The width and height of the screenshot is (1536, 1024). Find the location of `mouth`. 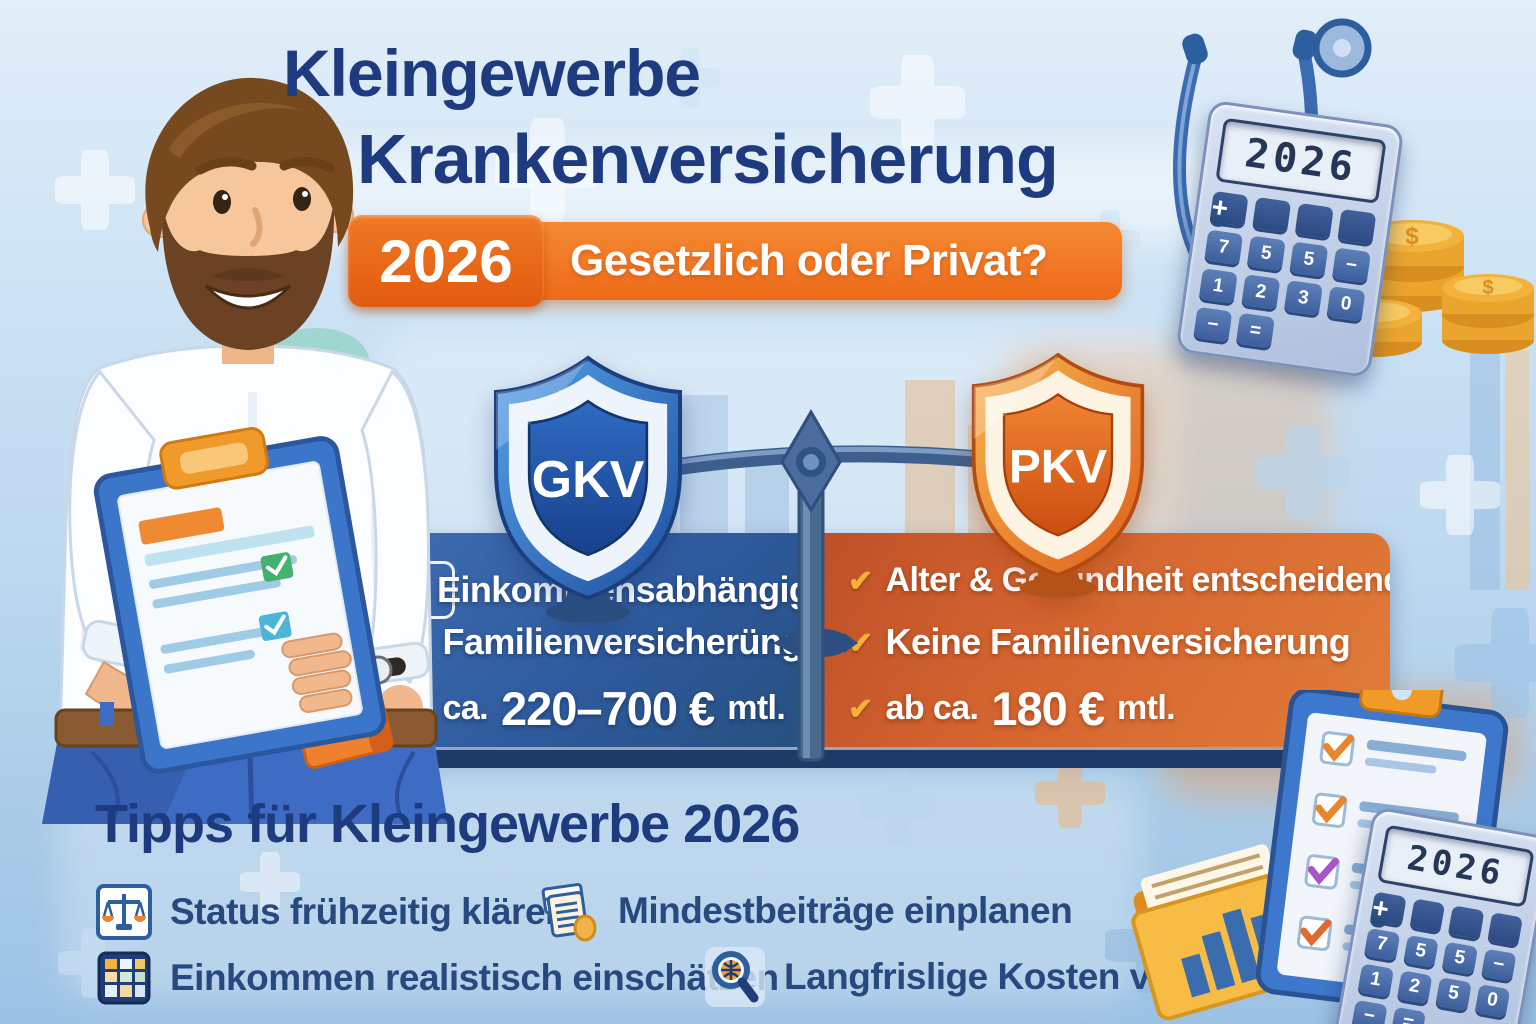

mouth is located at coordinates (248, 297).